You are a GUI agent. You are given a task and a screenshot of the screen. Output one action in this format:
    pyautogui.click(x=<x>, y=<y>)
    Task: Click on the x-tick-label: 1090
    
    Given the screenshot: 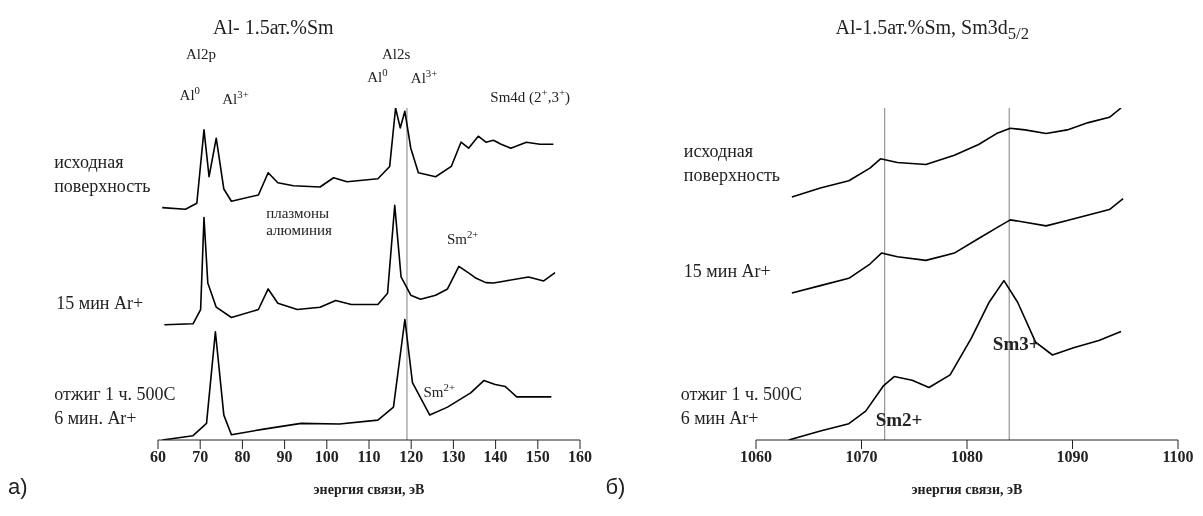 What is the action you would take?
    pyautogui.click(x=1072, y=457)
    